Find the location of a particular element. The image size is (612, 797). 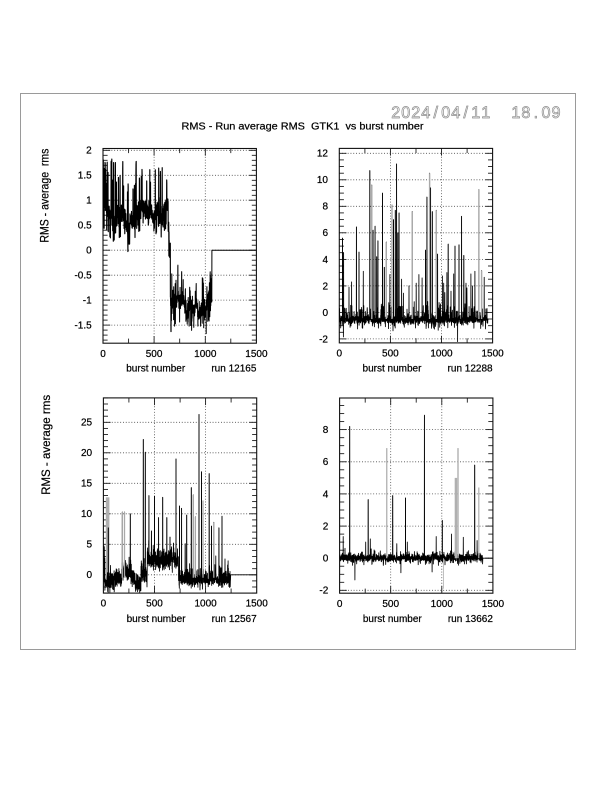

svg-text: -1.5 is located at coordinates (83, 326).